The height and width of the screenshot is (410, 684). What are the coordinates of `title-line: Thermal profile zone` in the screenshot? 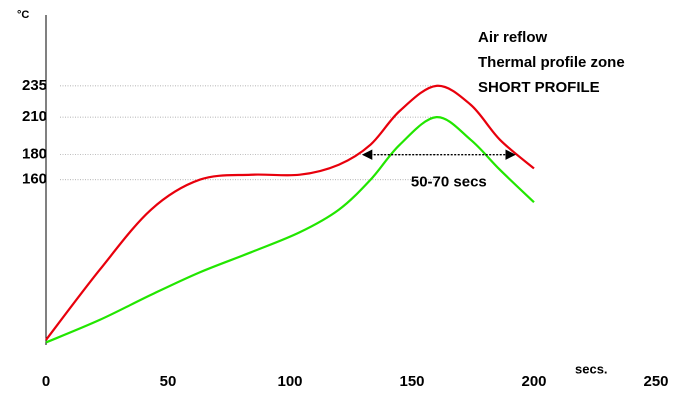 It's located at (551, 62).